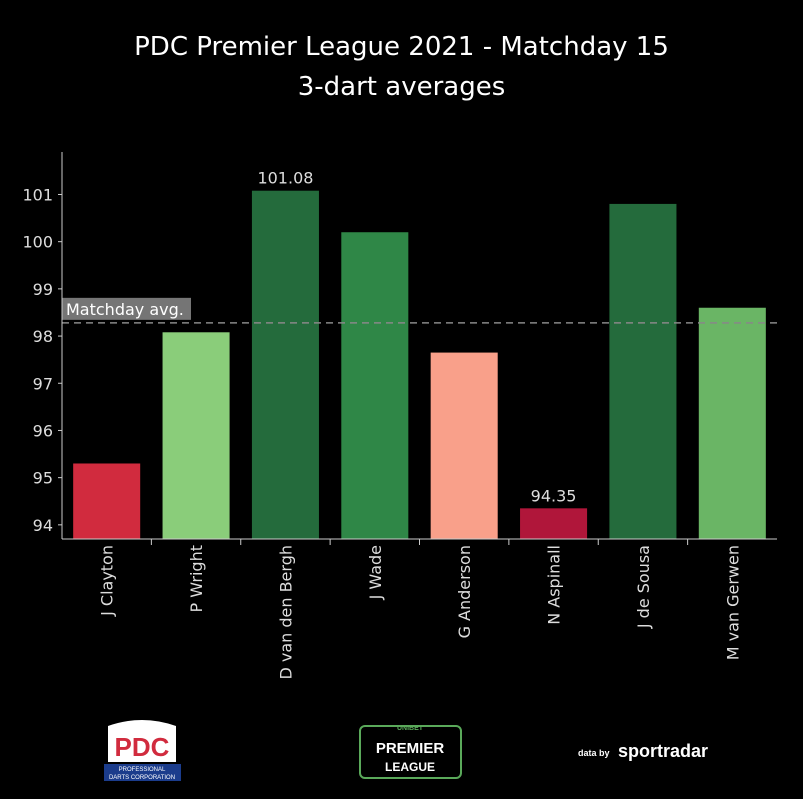 Image resolution: width=803 pixels, height=799 pixels. I want to click on premier-league-logo-line2: LEAGUE, so click(410, 767).